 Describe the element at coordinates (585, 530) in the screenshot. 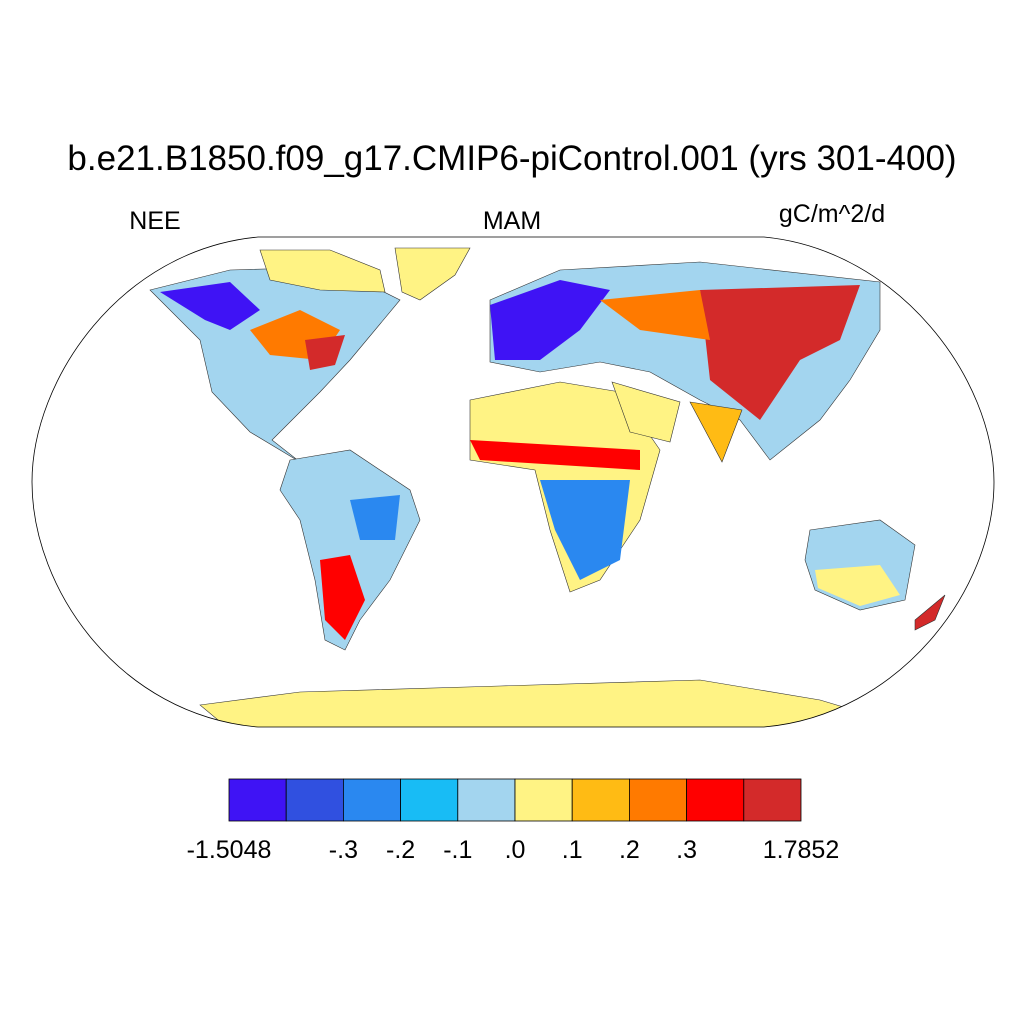

I see `africa-blue` at that location.